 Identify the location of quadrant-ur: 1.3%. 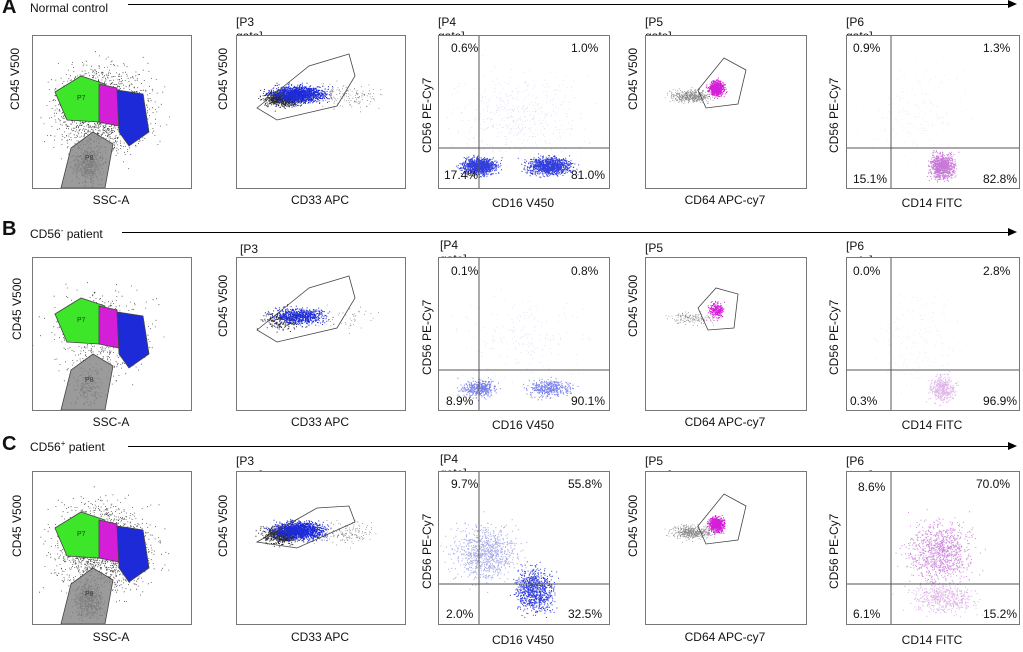
(997, 48).